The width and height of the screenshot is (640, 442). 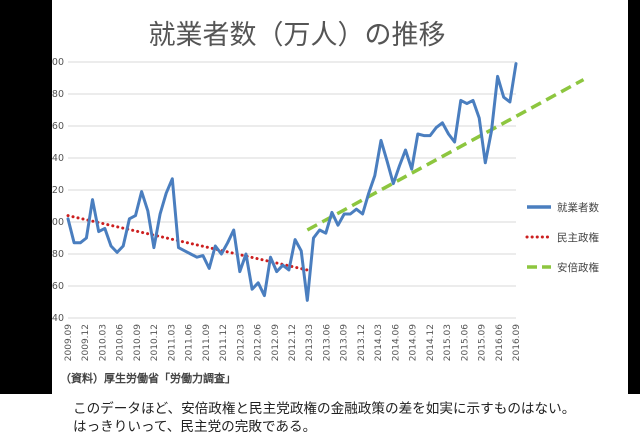 What do you see at coordinates (207, 342) in the screenshot?
I see `x-tick-label: 2011.09` at bounding box center [207, 342].